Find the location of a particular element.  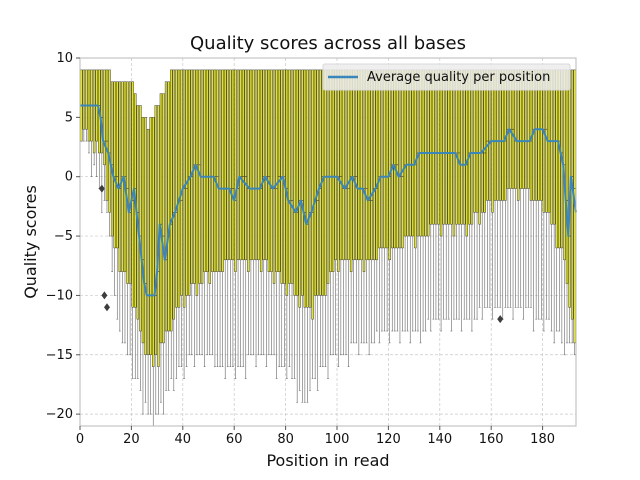

y-tick-label: 0 is located at coordinates (69, 177).